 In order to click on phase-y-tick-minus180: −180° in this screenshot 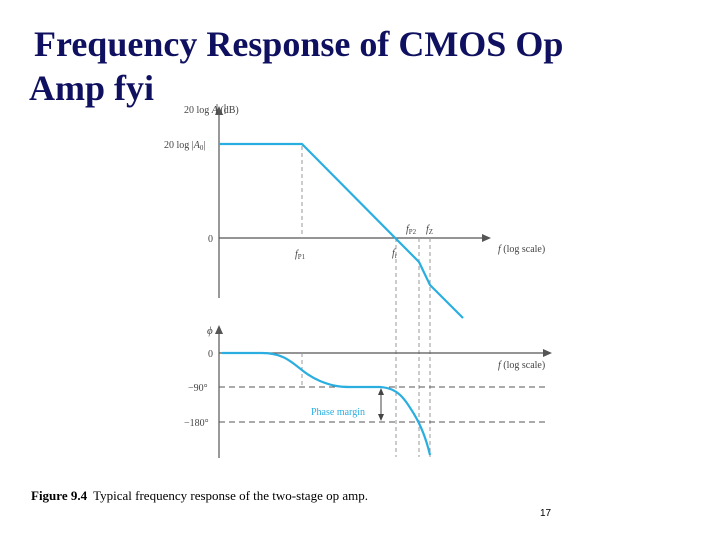, I will do `click(196, 423)`.